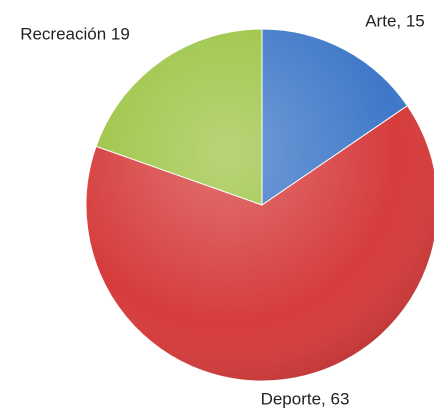 The width and height of the screenshot is (434, 412). Describe the element at coordinates (75, 33) in the screenshot. I see `data-label: Recreación 19` at that location.